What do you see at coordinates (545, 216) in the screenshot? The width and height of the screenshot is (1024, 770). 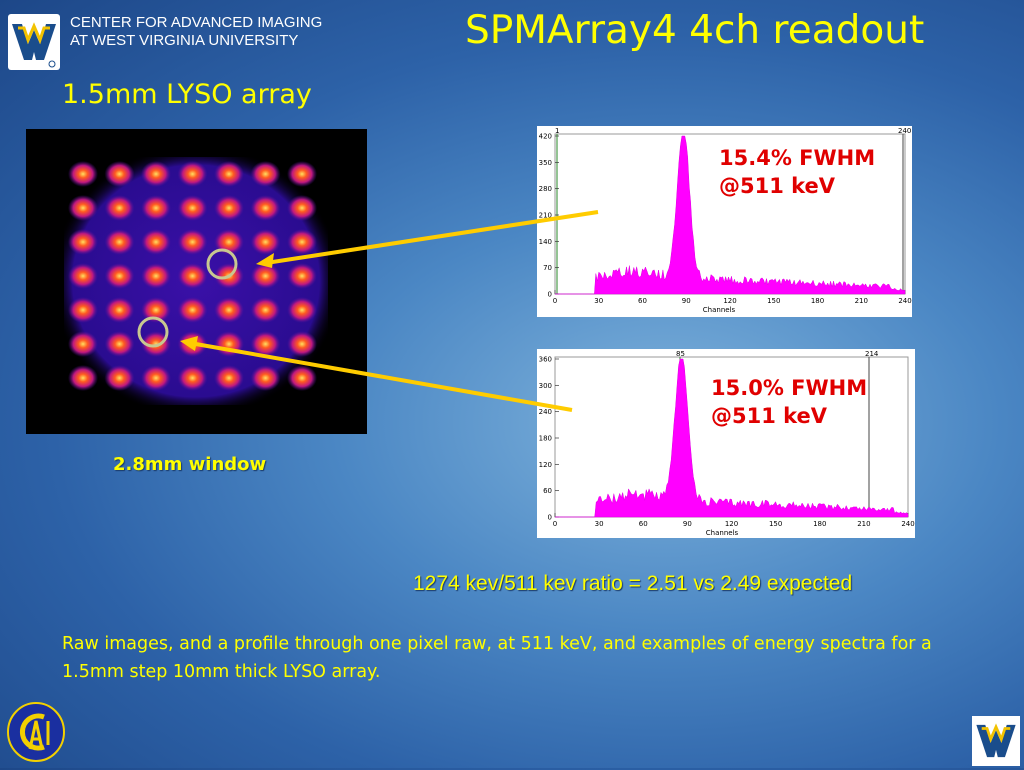 I see `y-tick-label: 210` at bounding box center [545, 216].